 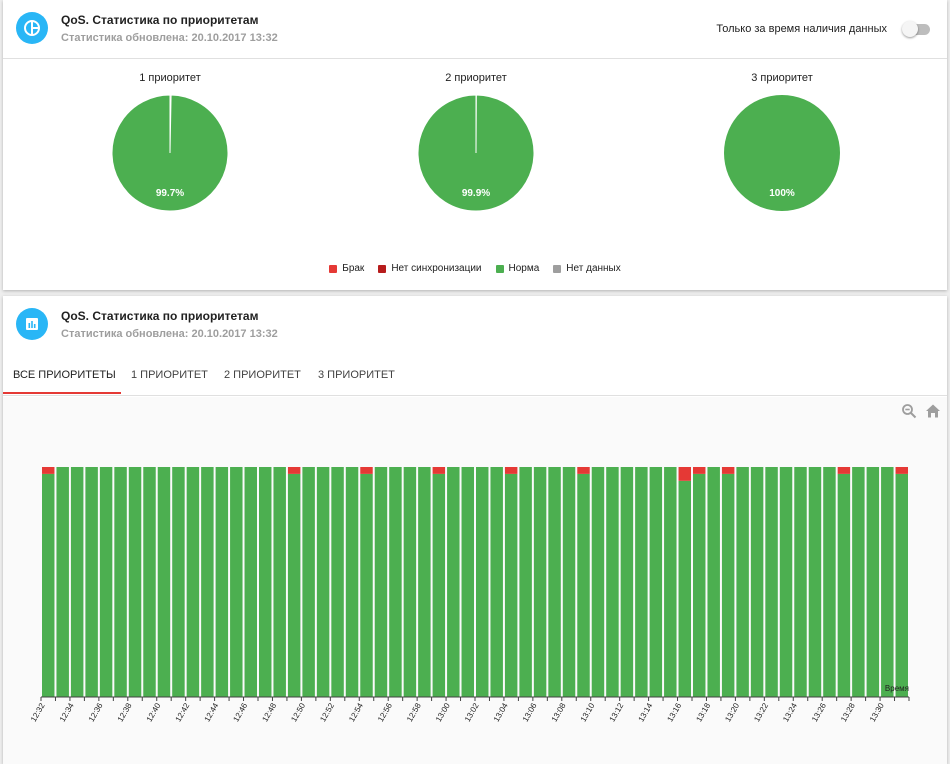 What do you see at coordinates (333, 268) in the screenshot?
I see `legend-swatch` at bounding box center [333, 268].